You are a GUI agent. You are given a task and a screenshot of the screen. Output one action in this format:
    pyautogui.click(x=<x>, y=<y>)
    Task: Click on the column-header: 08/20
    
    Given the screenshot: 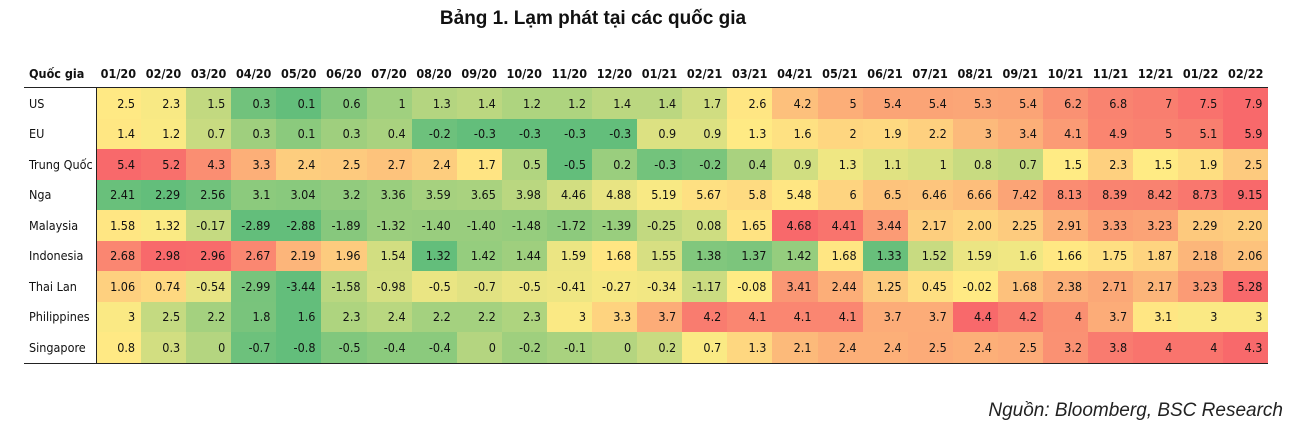 What is the action you would take?
    pyautogui.click(x=434, y=74)
    